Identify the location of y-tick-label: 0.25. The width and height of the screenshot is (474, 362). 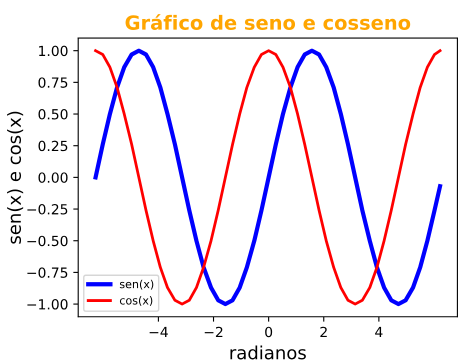
(53, 146).